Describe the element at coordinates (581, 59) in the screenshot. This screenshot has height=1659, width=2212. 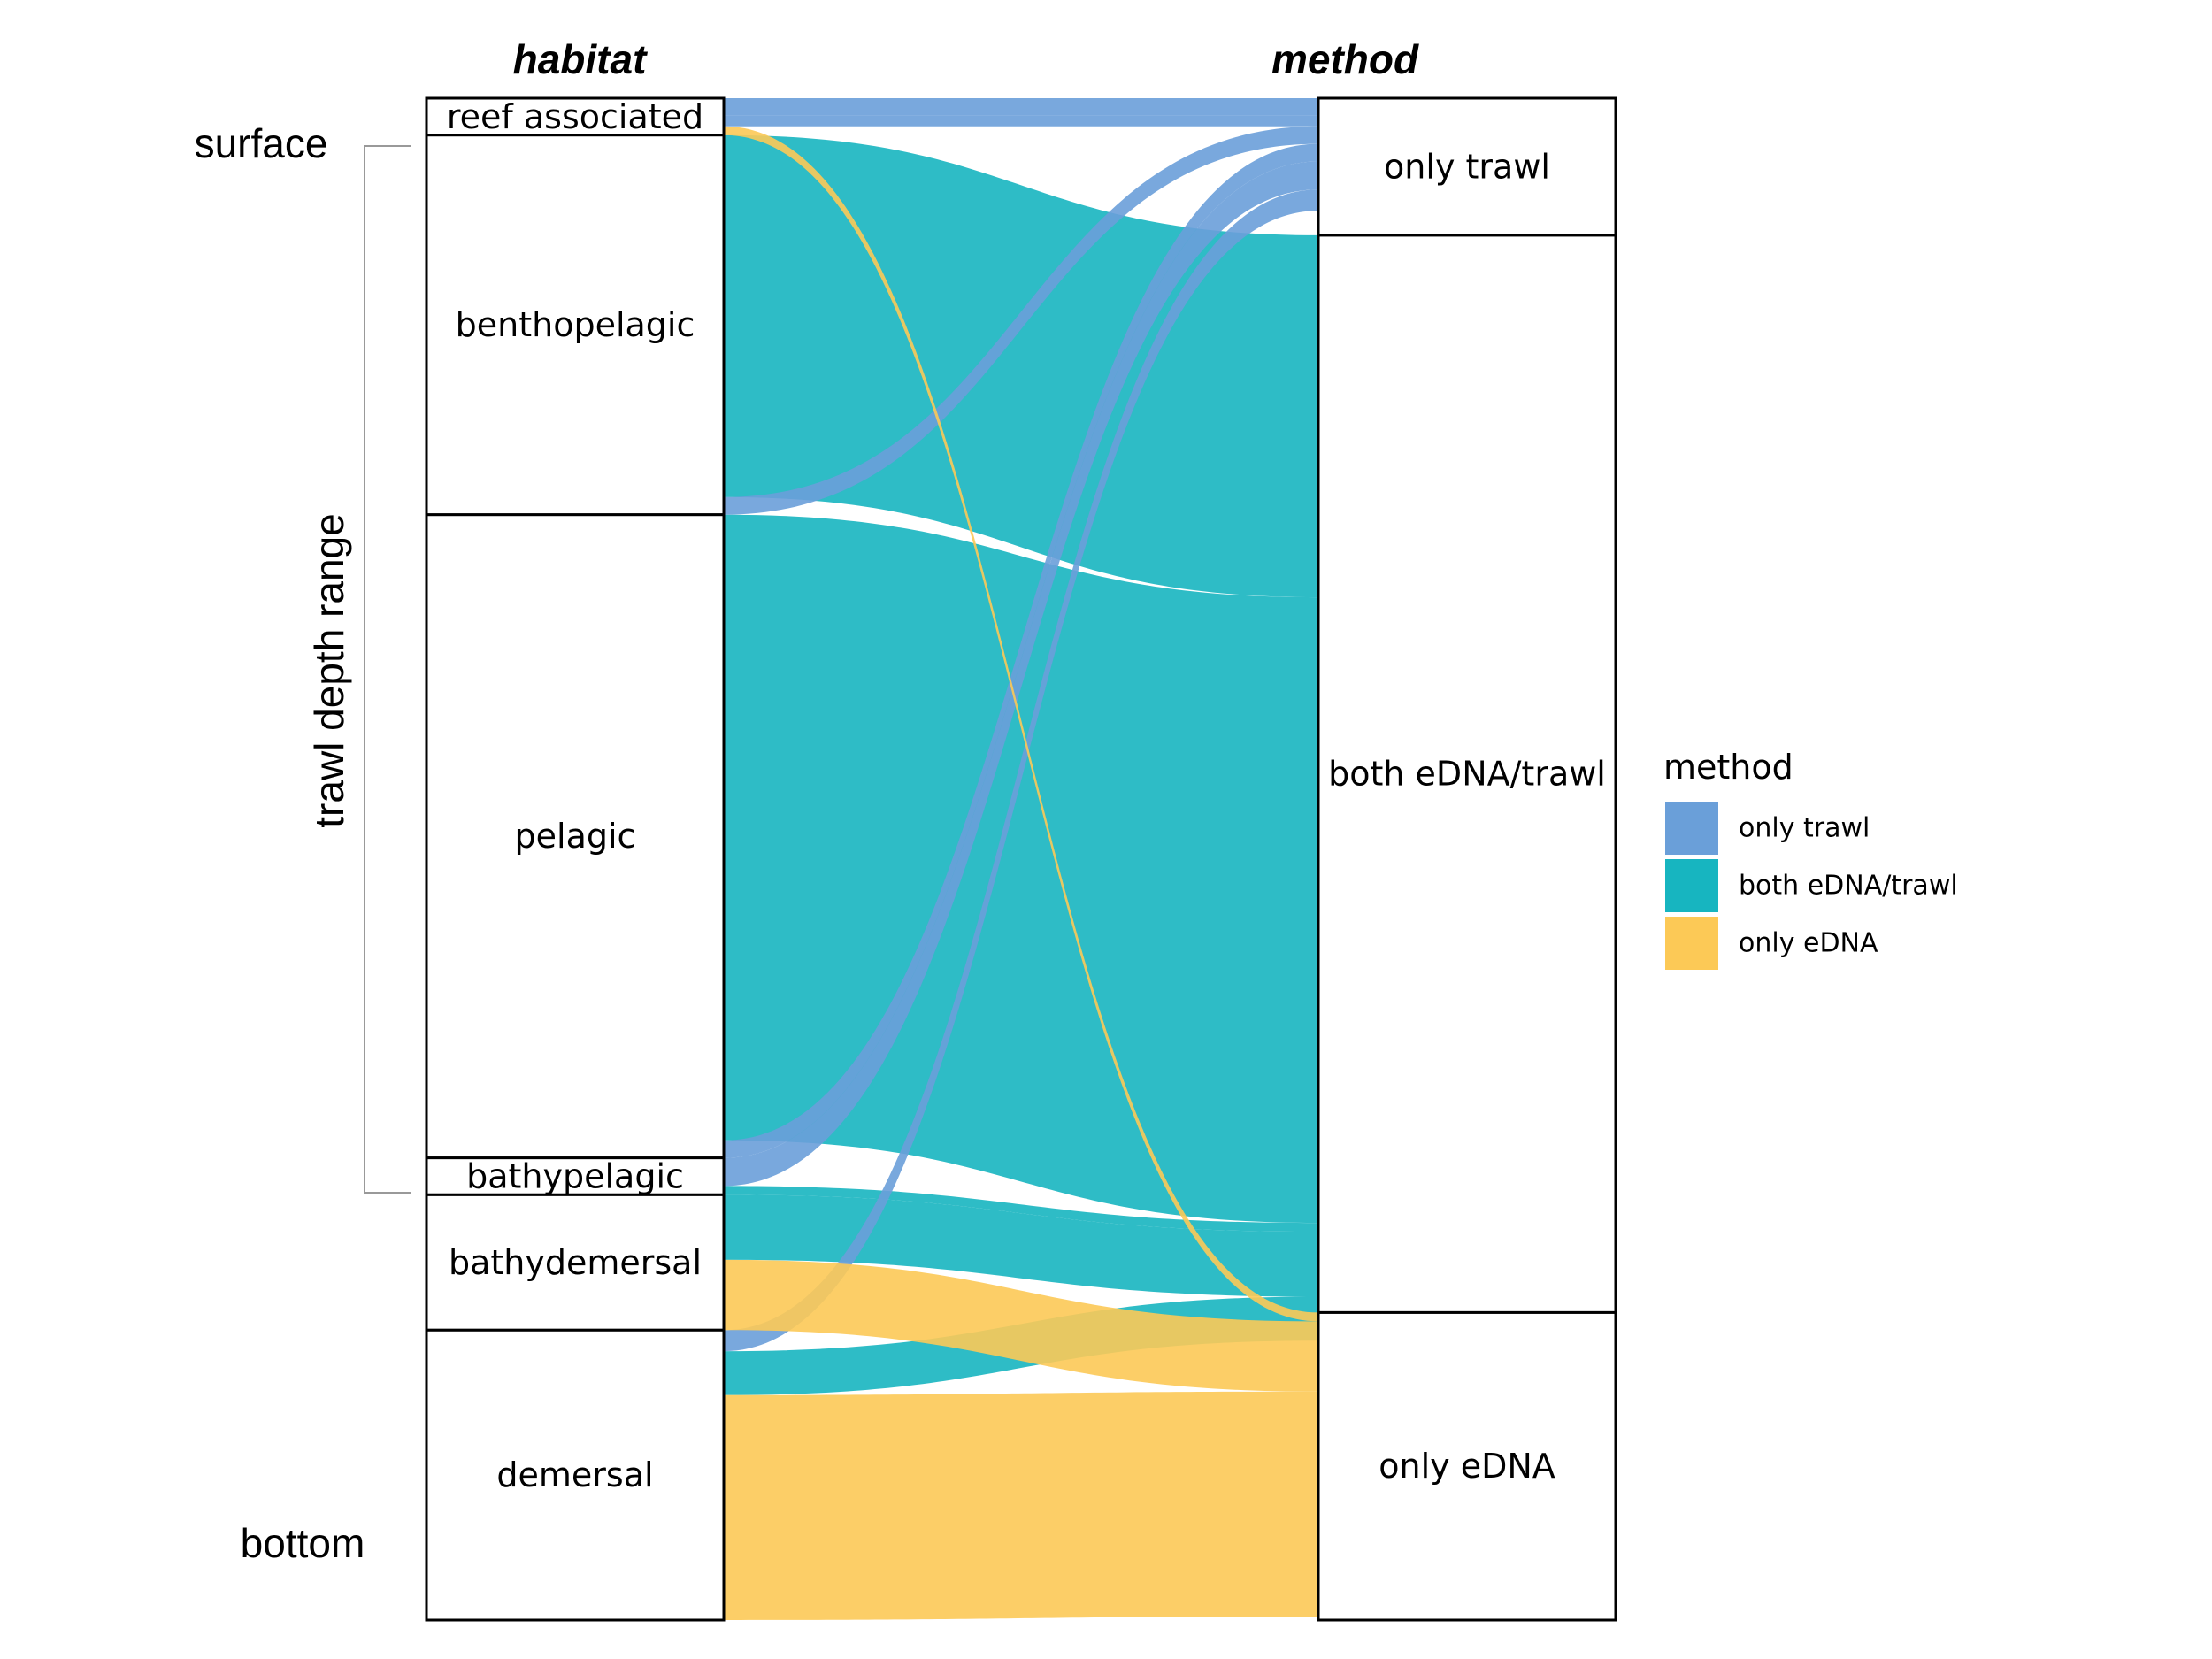
I see `habitat-axis-title: habitat` at that location.